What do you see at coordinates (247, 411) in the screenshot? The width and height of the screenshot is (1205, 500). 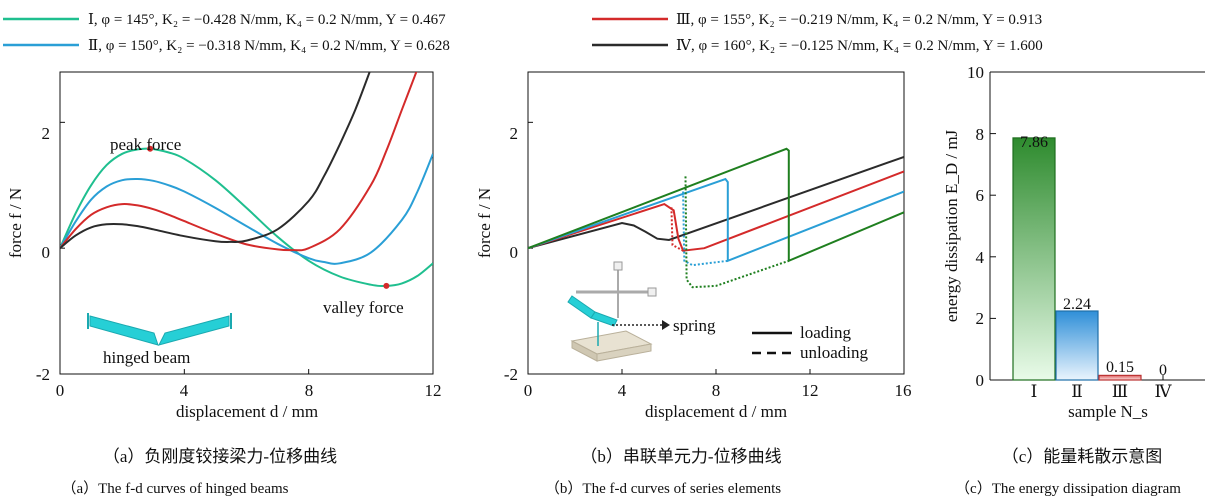 I see `chart-a-xlabel: displacement d / mm` at bounding box center [247, 411].